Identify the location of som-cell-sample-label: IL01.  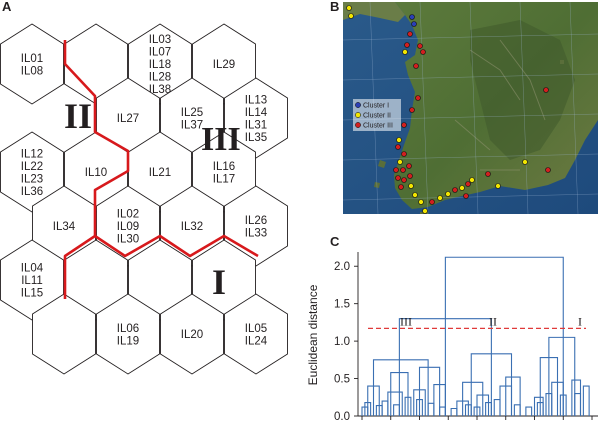
(32, 59).